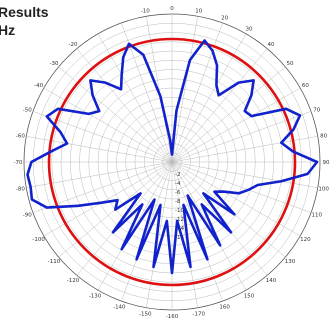 The width and height of the screenshot is (330, 320). What do you see at coordinates (145, 11) in the screenshot?
I see `angle-tick-label: -10` at bounding box center [145, 11].